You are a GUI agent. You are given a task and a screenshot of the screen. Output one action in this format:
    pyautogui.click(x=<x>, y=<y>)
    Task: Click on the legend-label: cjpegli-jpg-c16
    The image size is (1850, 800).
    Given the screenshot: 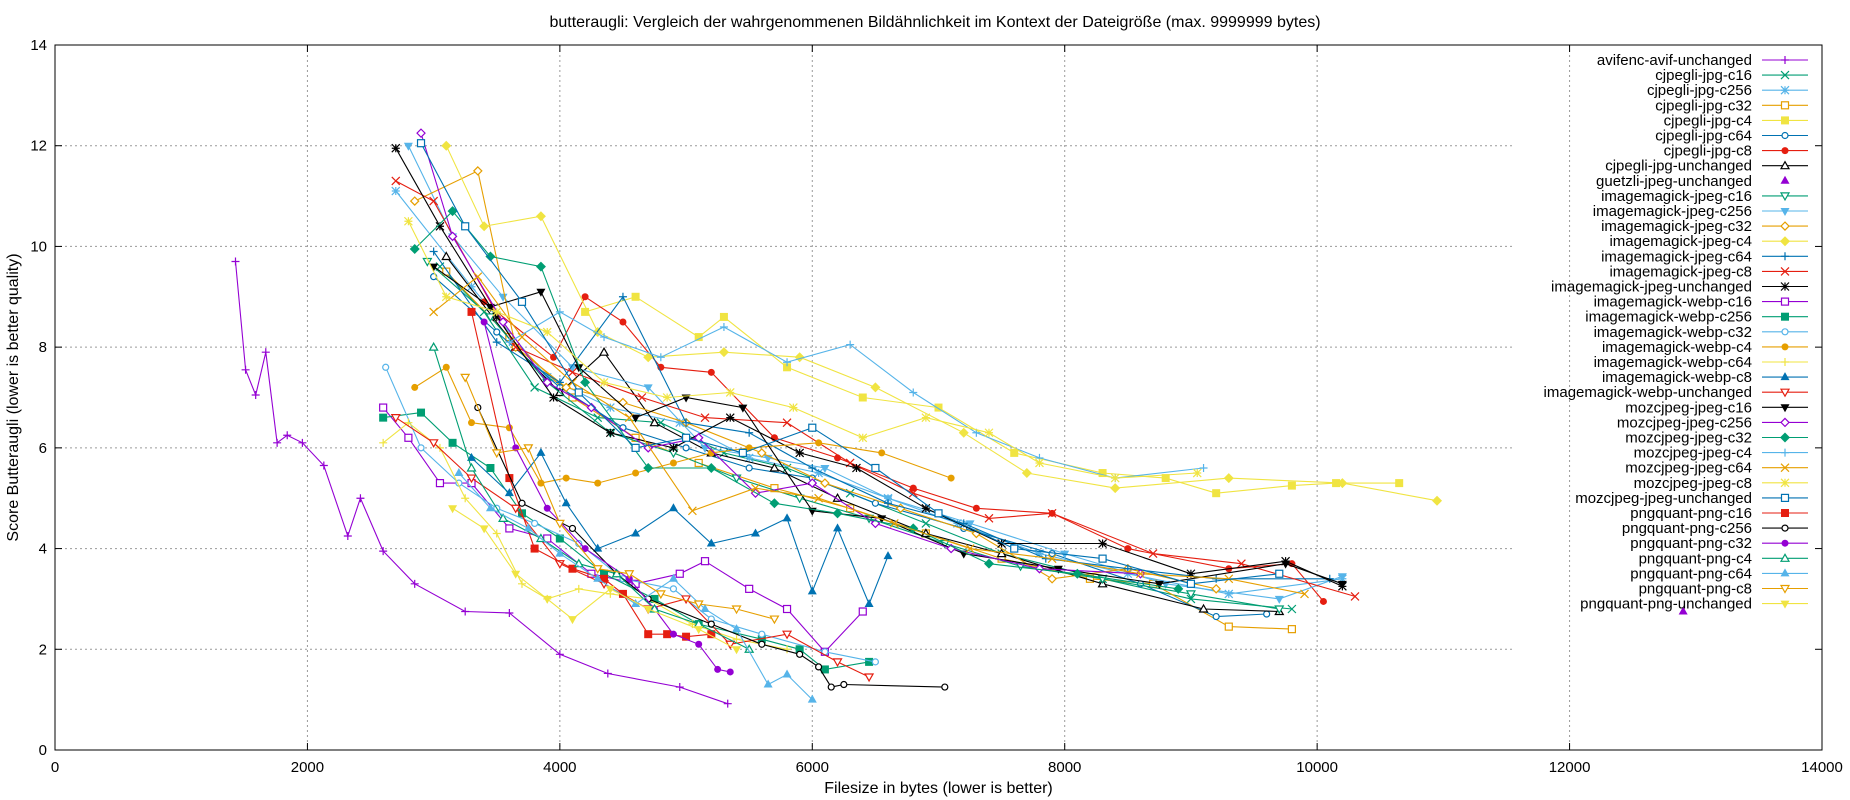 What is the action you would take?
    pyautogui.click(x=1703, y=75)
    